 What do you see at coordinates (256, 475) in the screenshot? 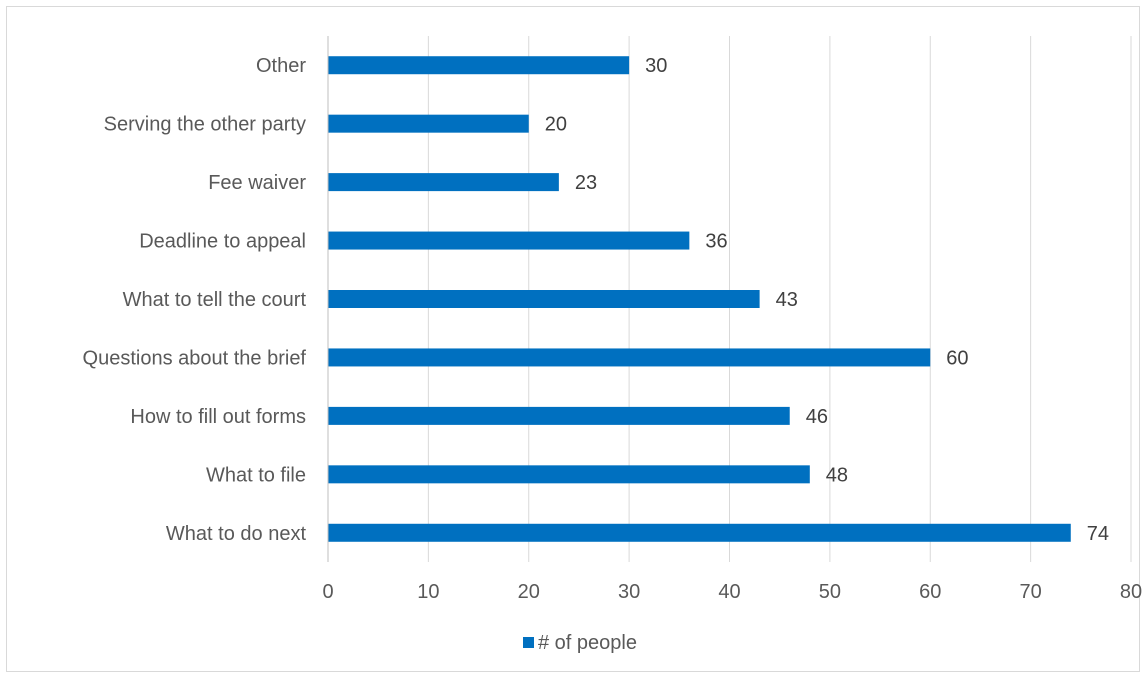
I see `category-label: What to file` at bounding box center [256, 475].